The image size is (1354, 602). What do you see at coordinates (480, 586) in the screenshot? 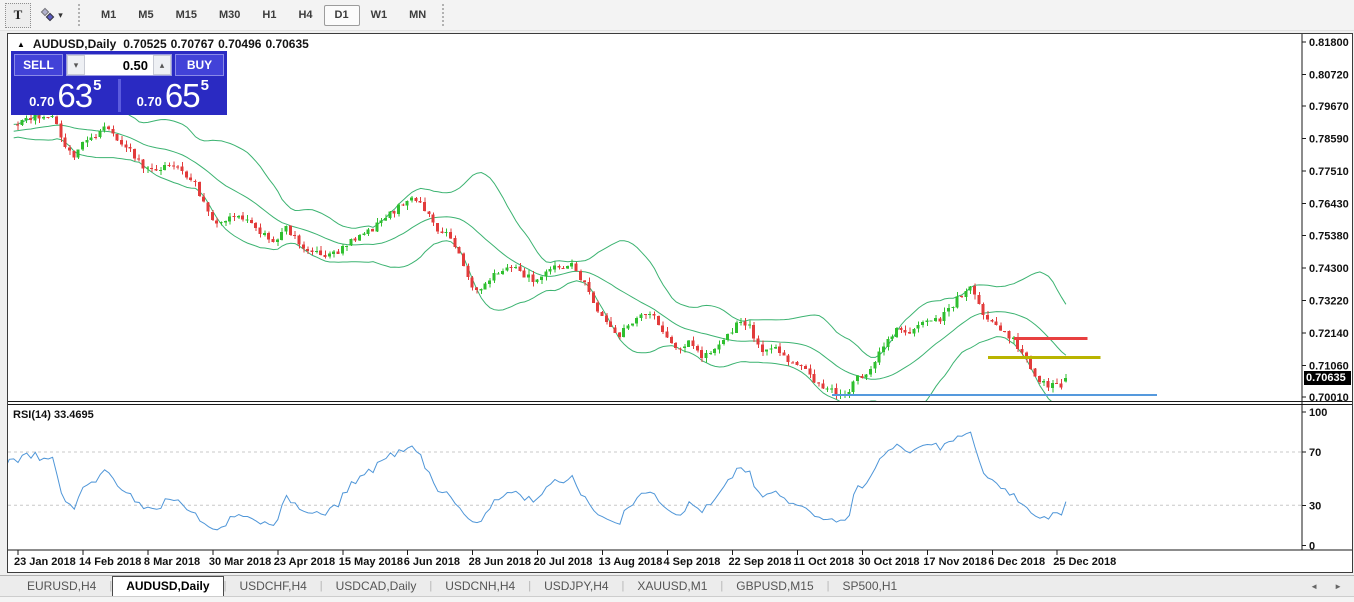
I see `chart-tab-usdcnh-h4: USDCNH,H4` at bounding box center [480, 586].